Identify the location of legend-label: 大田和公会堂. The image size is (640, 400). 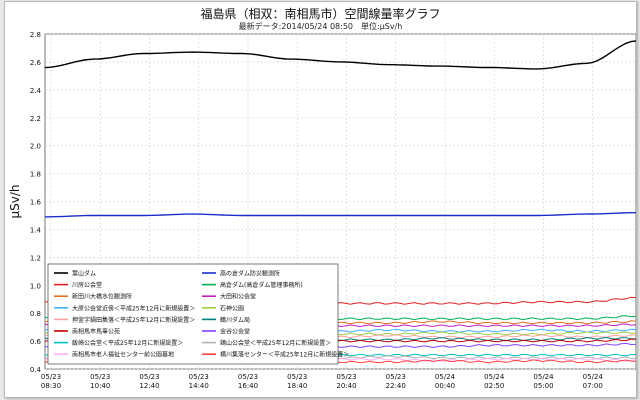
(238, 297).